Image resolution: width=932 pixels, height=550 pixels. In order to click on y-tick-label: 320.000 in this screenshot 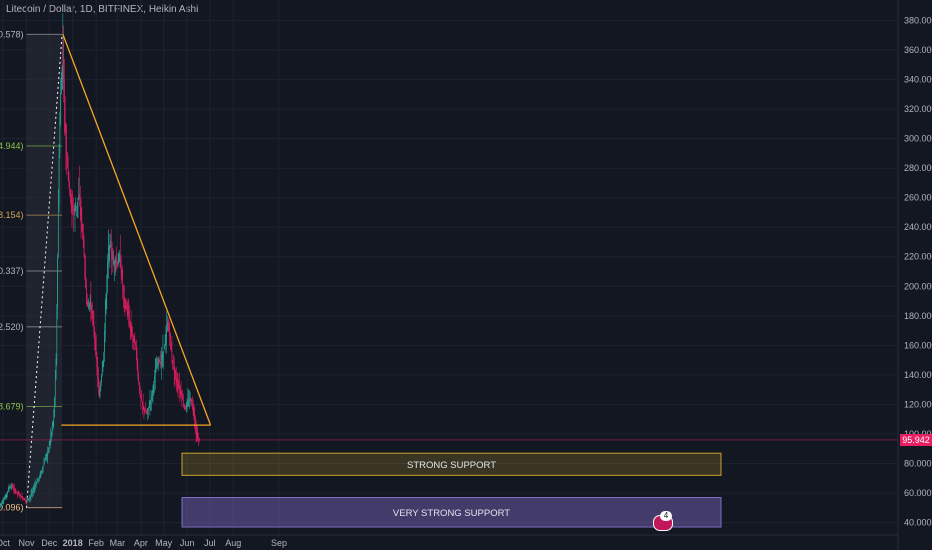, I will do `click(918, 109)`.